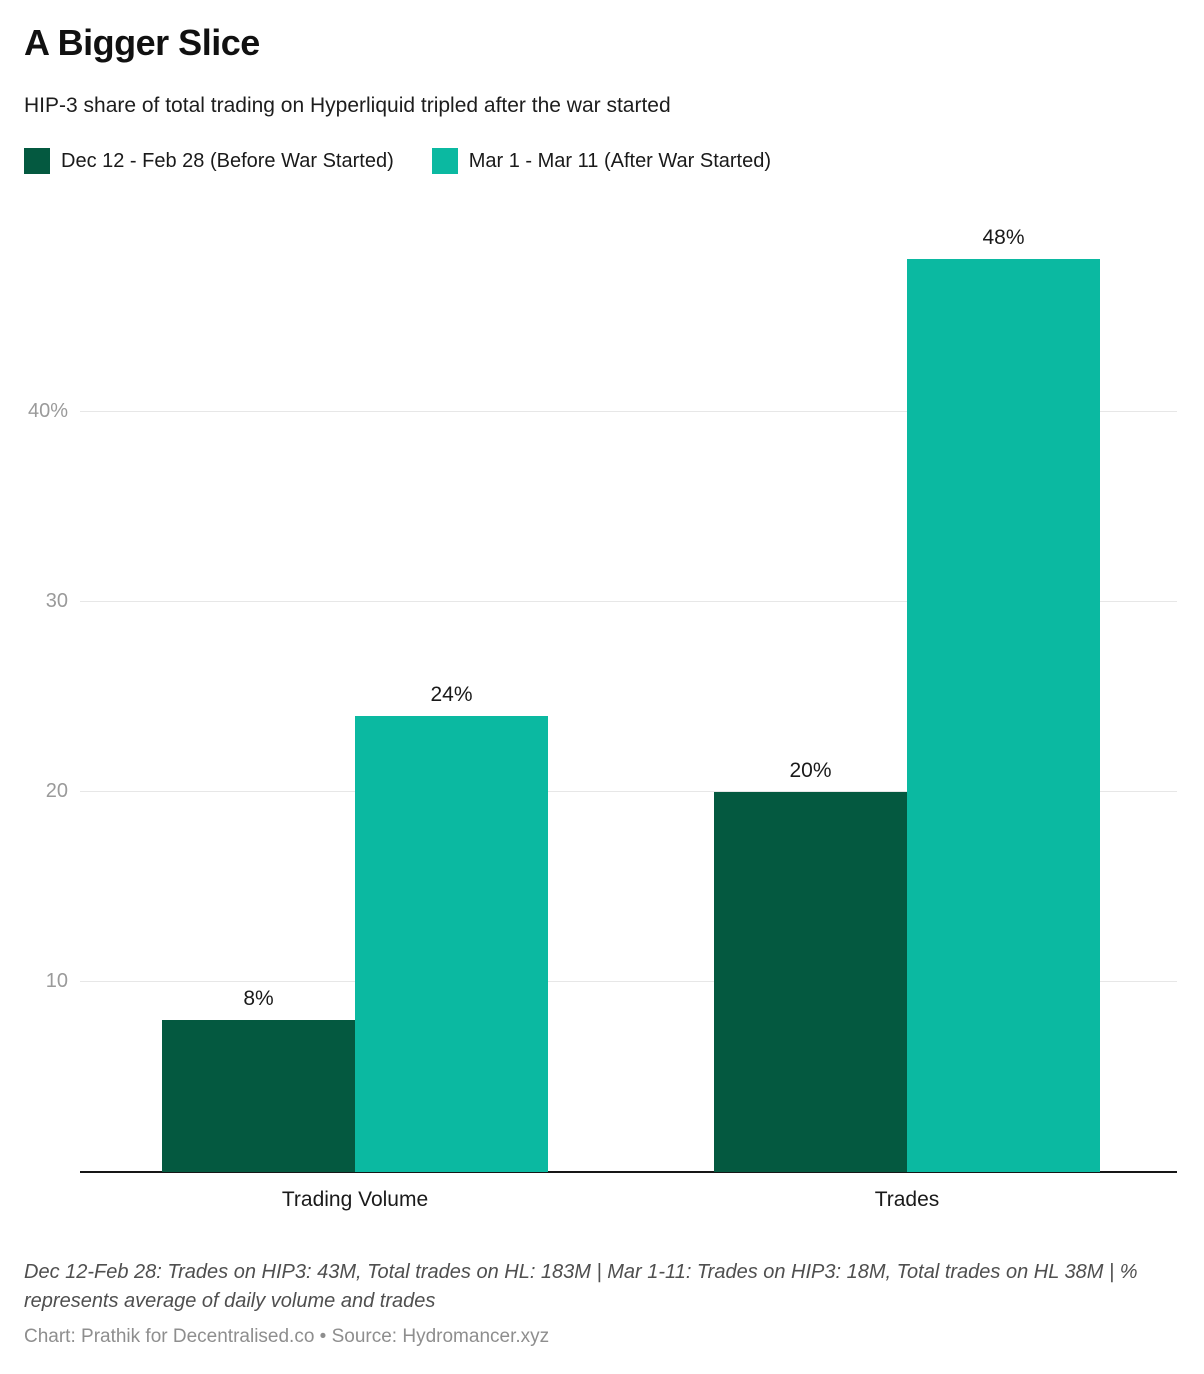 The image size is (1204, 1374). What do you see at coordinates (258, 998) in the screenshot?
I see `bar-value-label: 8%` at bounding box center [258, 998].